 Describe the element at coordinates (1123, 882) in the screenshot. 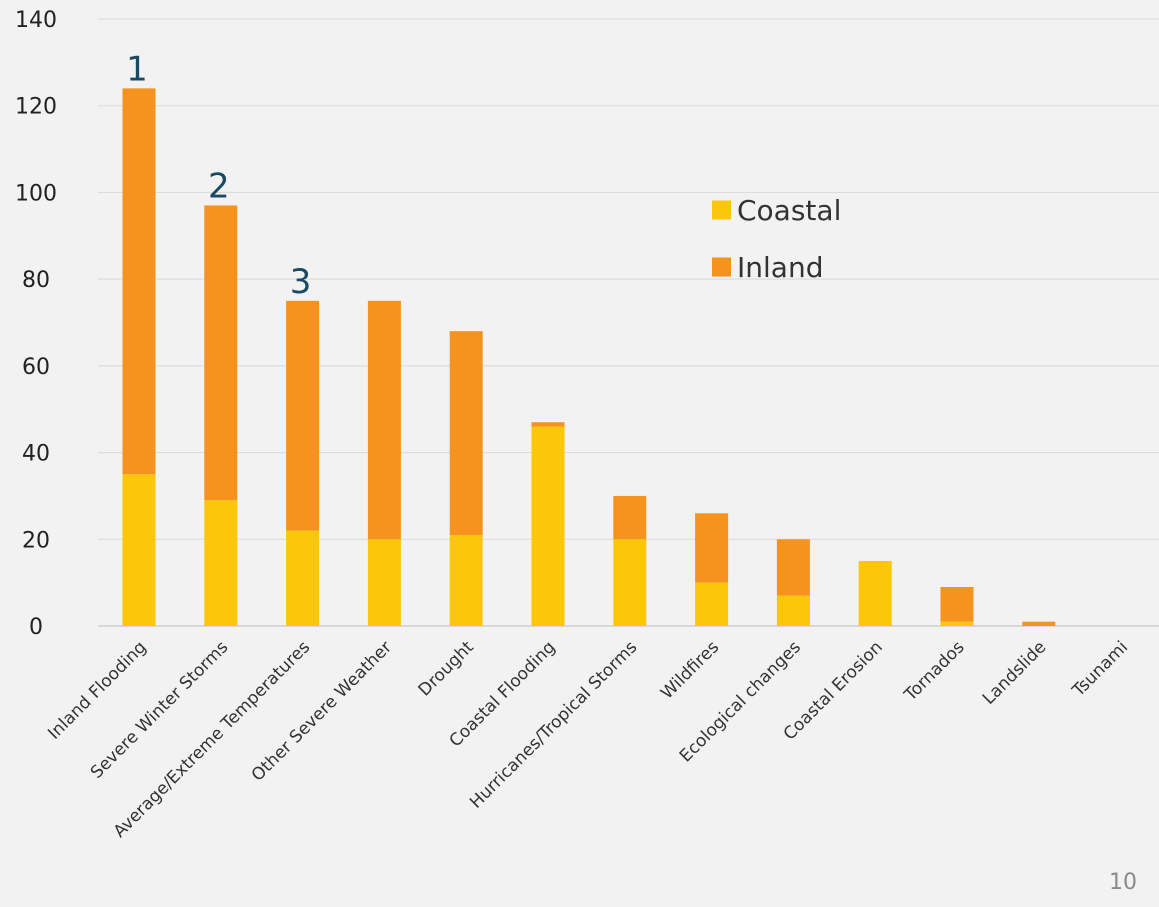

I see `page-number: 10` at that location.